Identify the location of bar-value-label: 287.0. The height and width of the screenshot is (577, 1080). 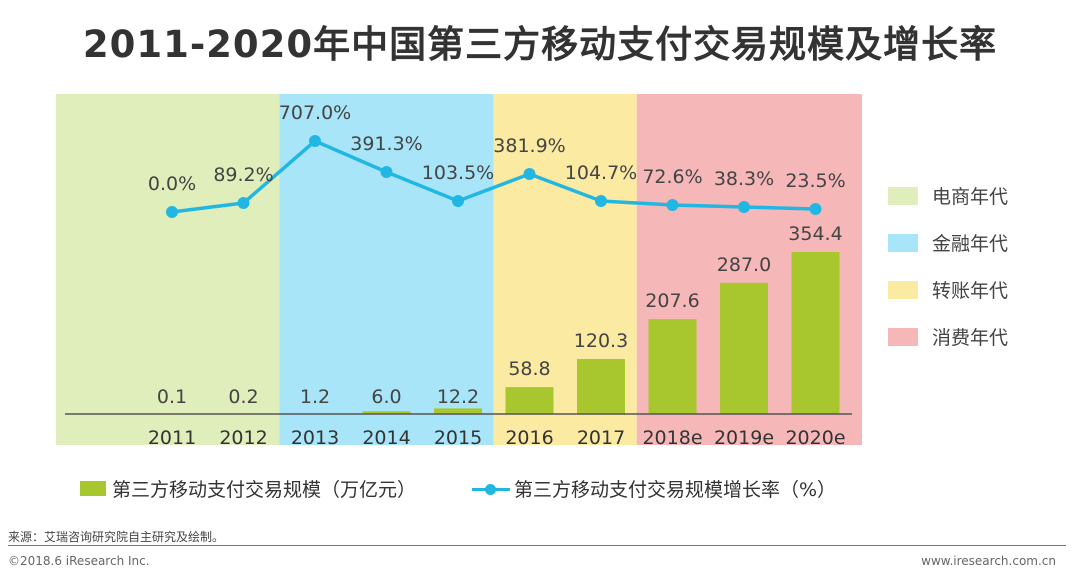
(744, 265).